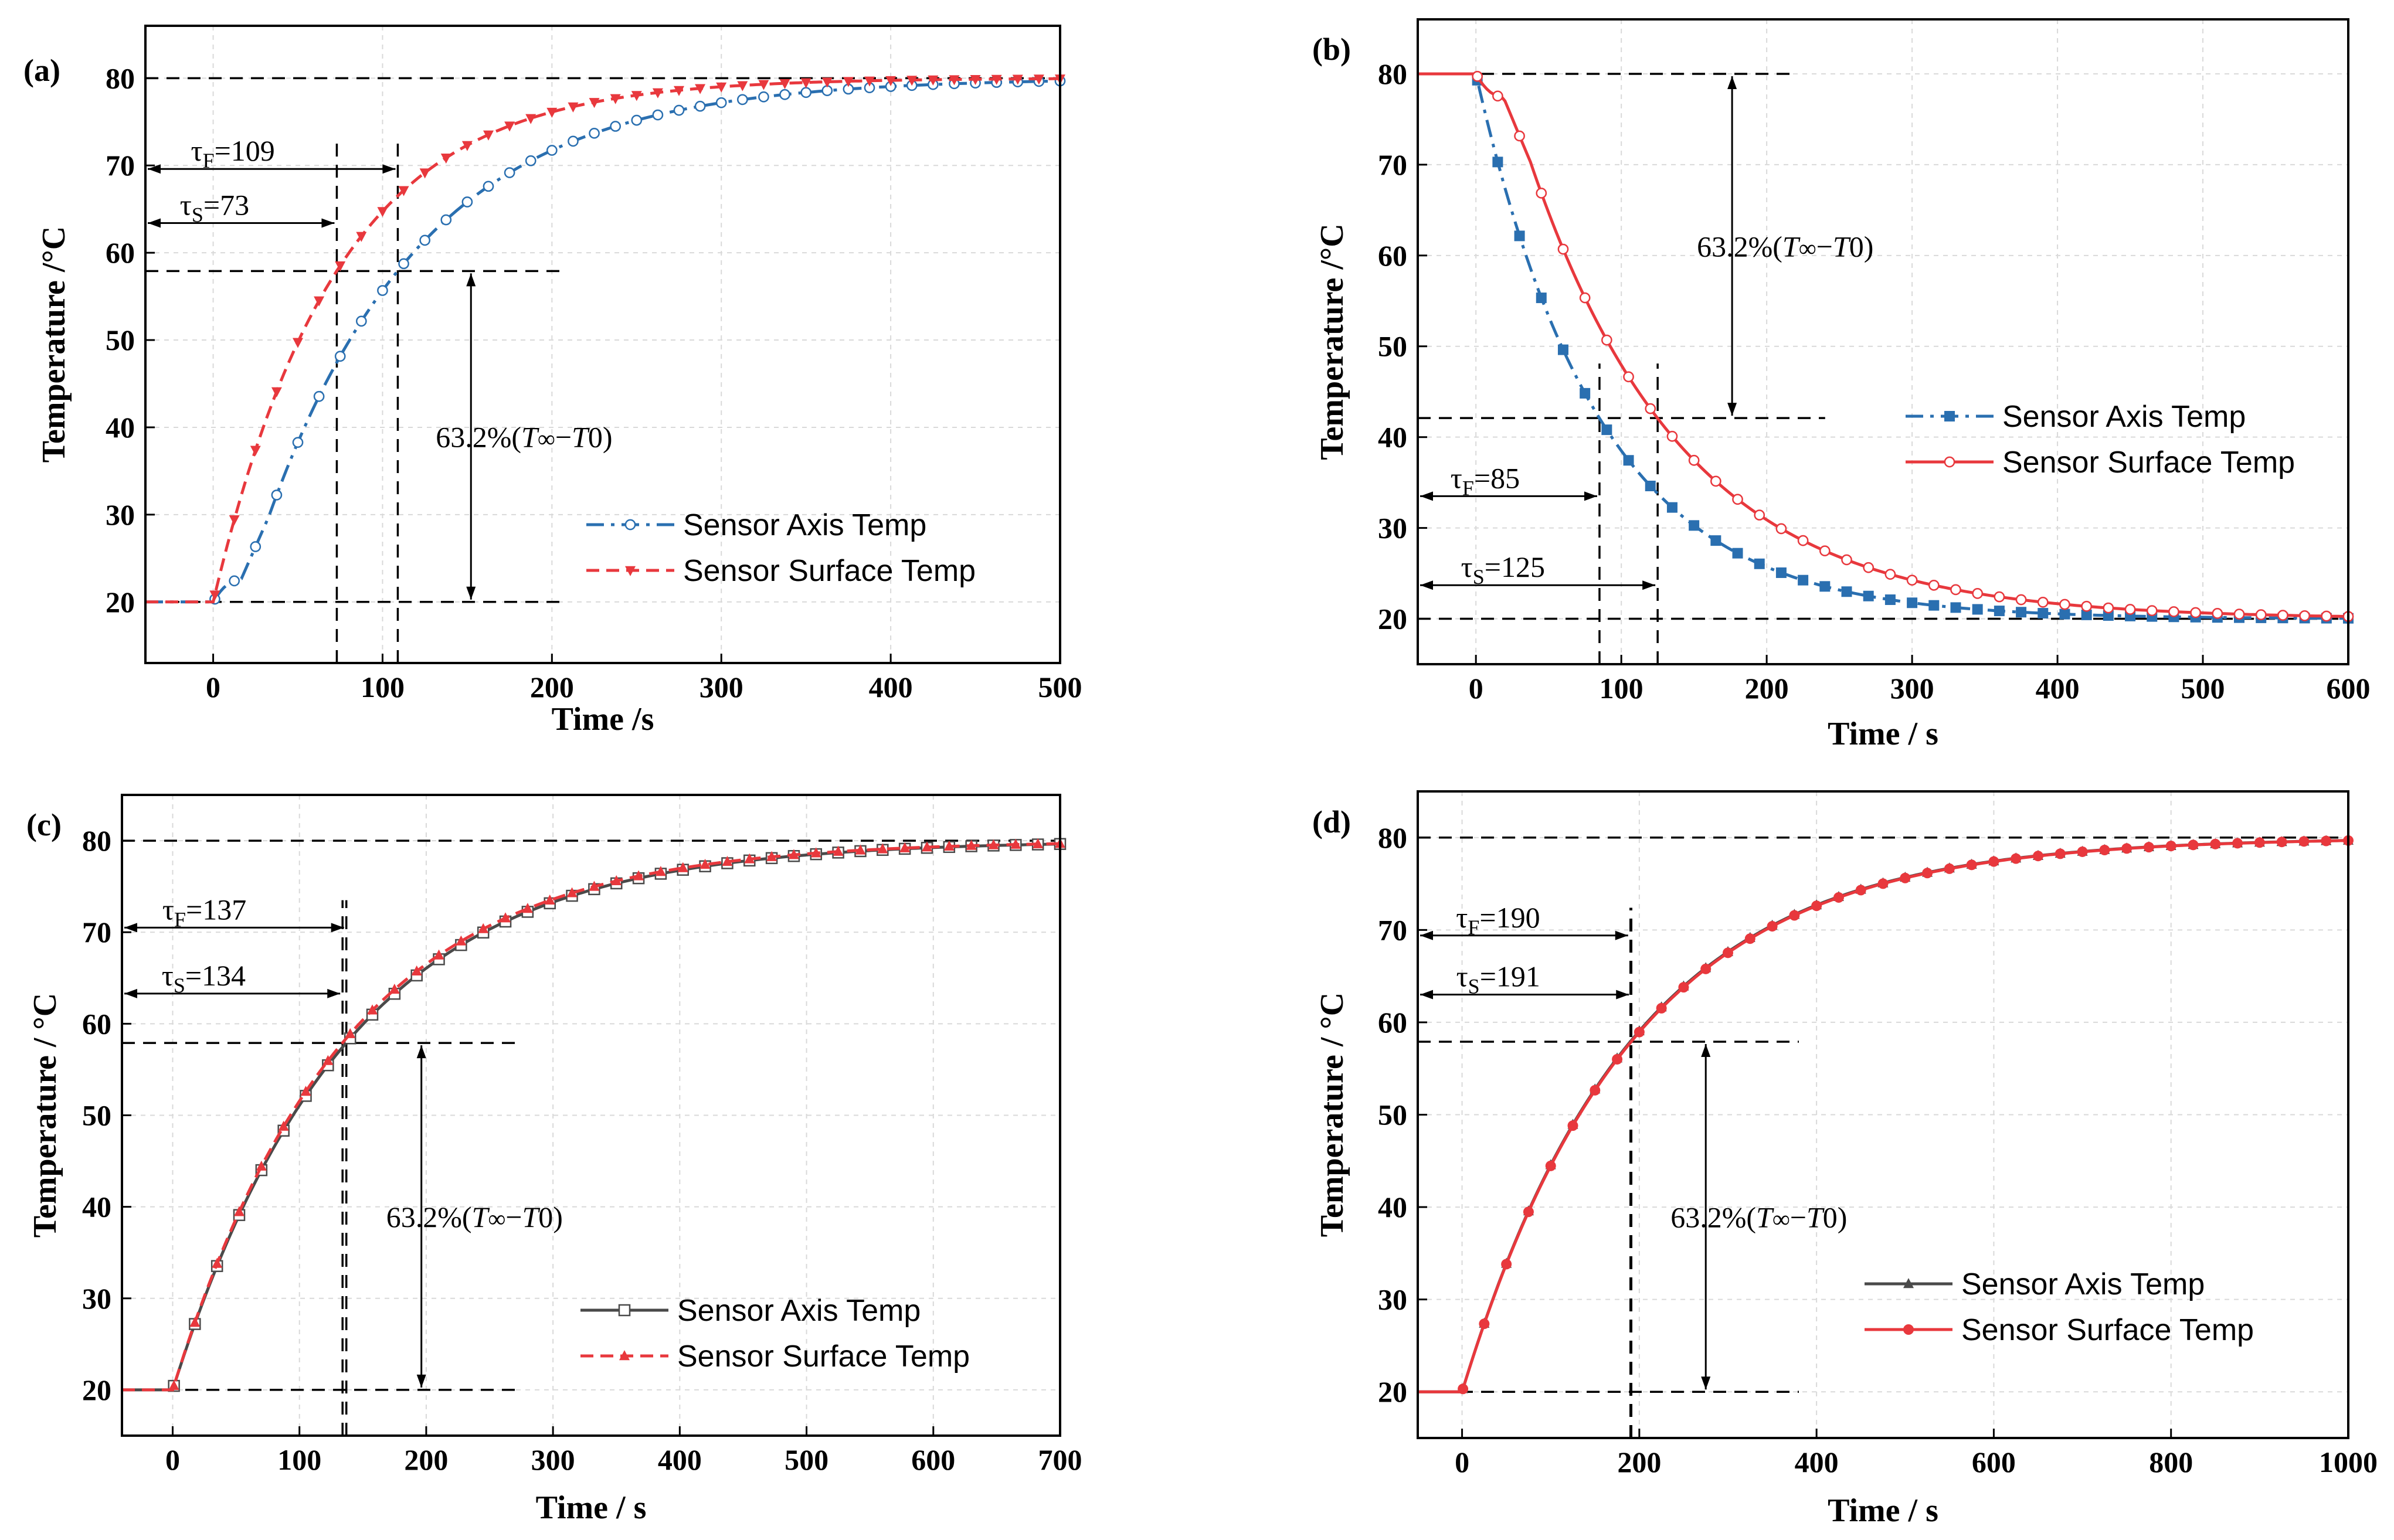  I want to click on delta-label: 63.2%(T∞−T0), so click(1759, 1217).